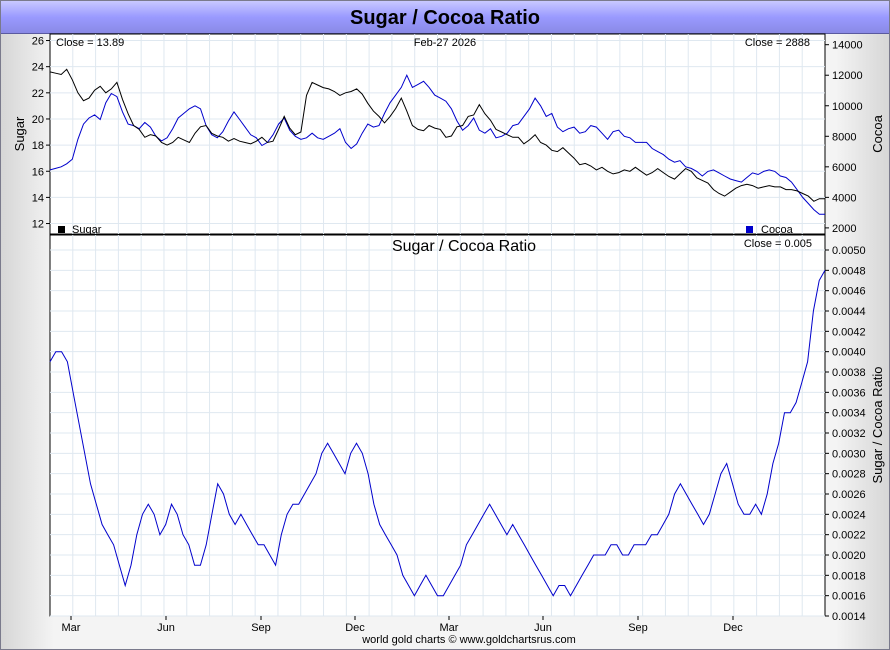  I want to click on sugar-tick-label: 16, so click(38, 172).